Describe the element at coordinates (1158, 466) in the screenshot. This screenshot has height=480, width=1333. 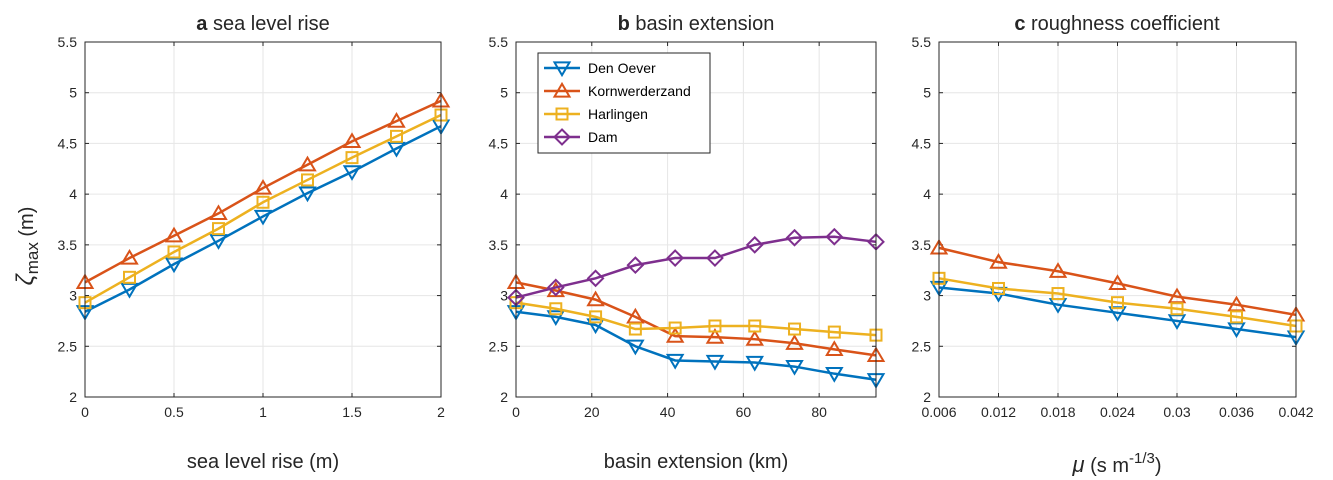
I see `xlabel-close: )` at that location.